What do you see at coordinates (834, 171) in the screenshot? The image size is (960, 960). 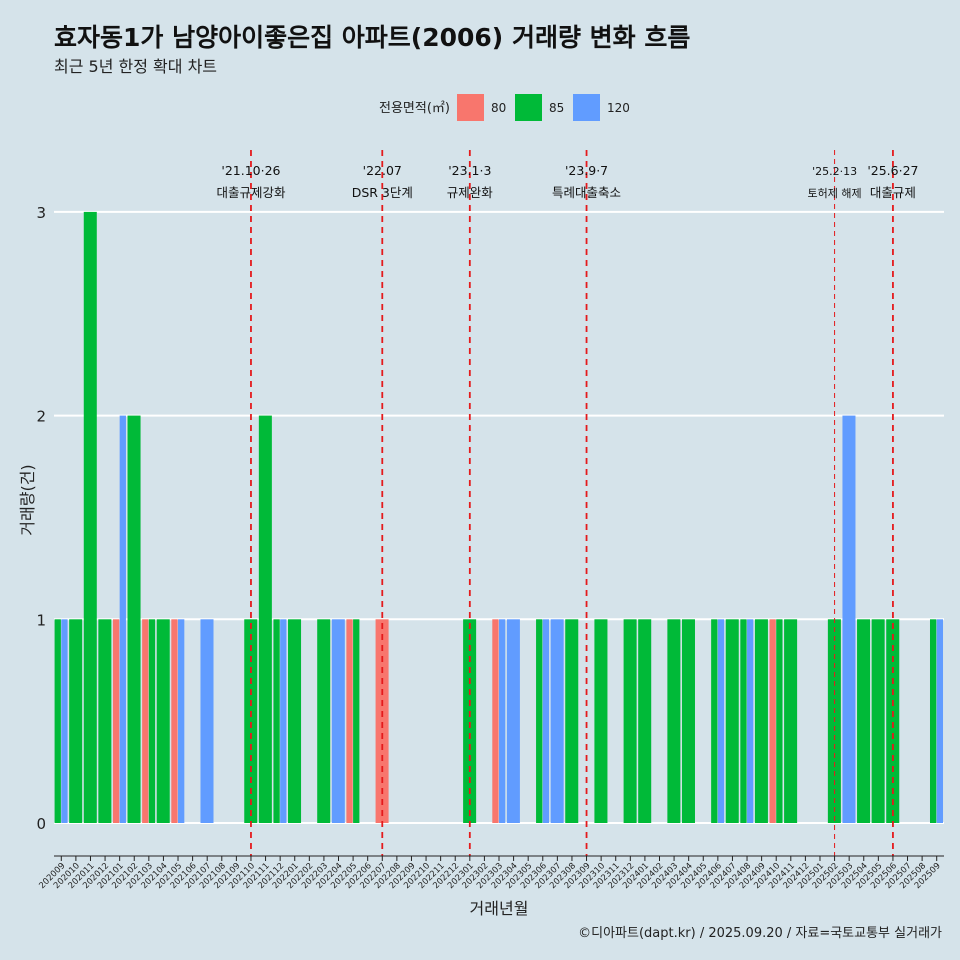 I see `event-date-label: '25.2·13` at bounding box center [834, 171].